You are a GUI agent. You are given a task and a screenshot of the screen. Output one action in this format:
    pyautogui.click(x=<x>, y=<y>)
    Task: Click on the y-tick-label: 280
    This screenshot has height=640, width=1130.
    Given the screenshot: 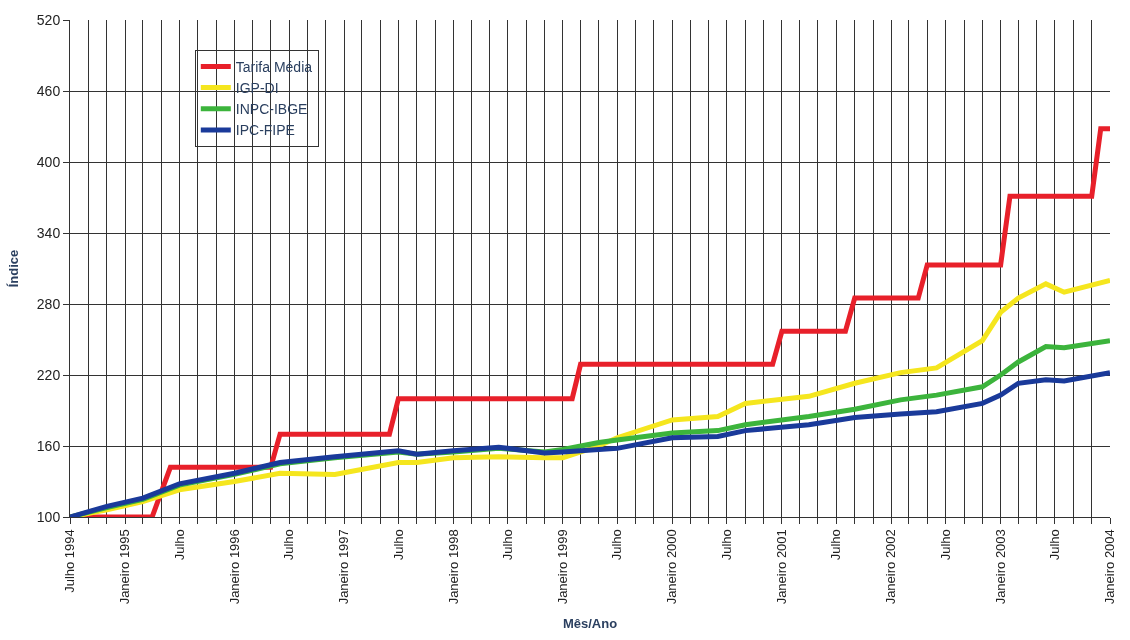 What is the action you would take?
    pyautogui.click(x=48, y=303)
    